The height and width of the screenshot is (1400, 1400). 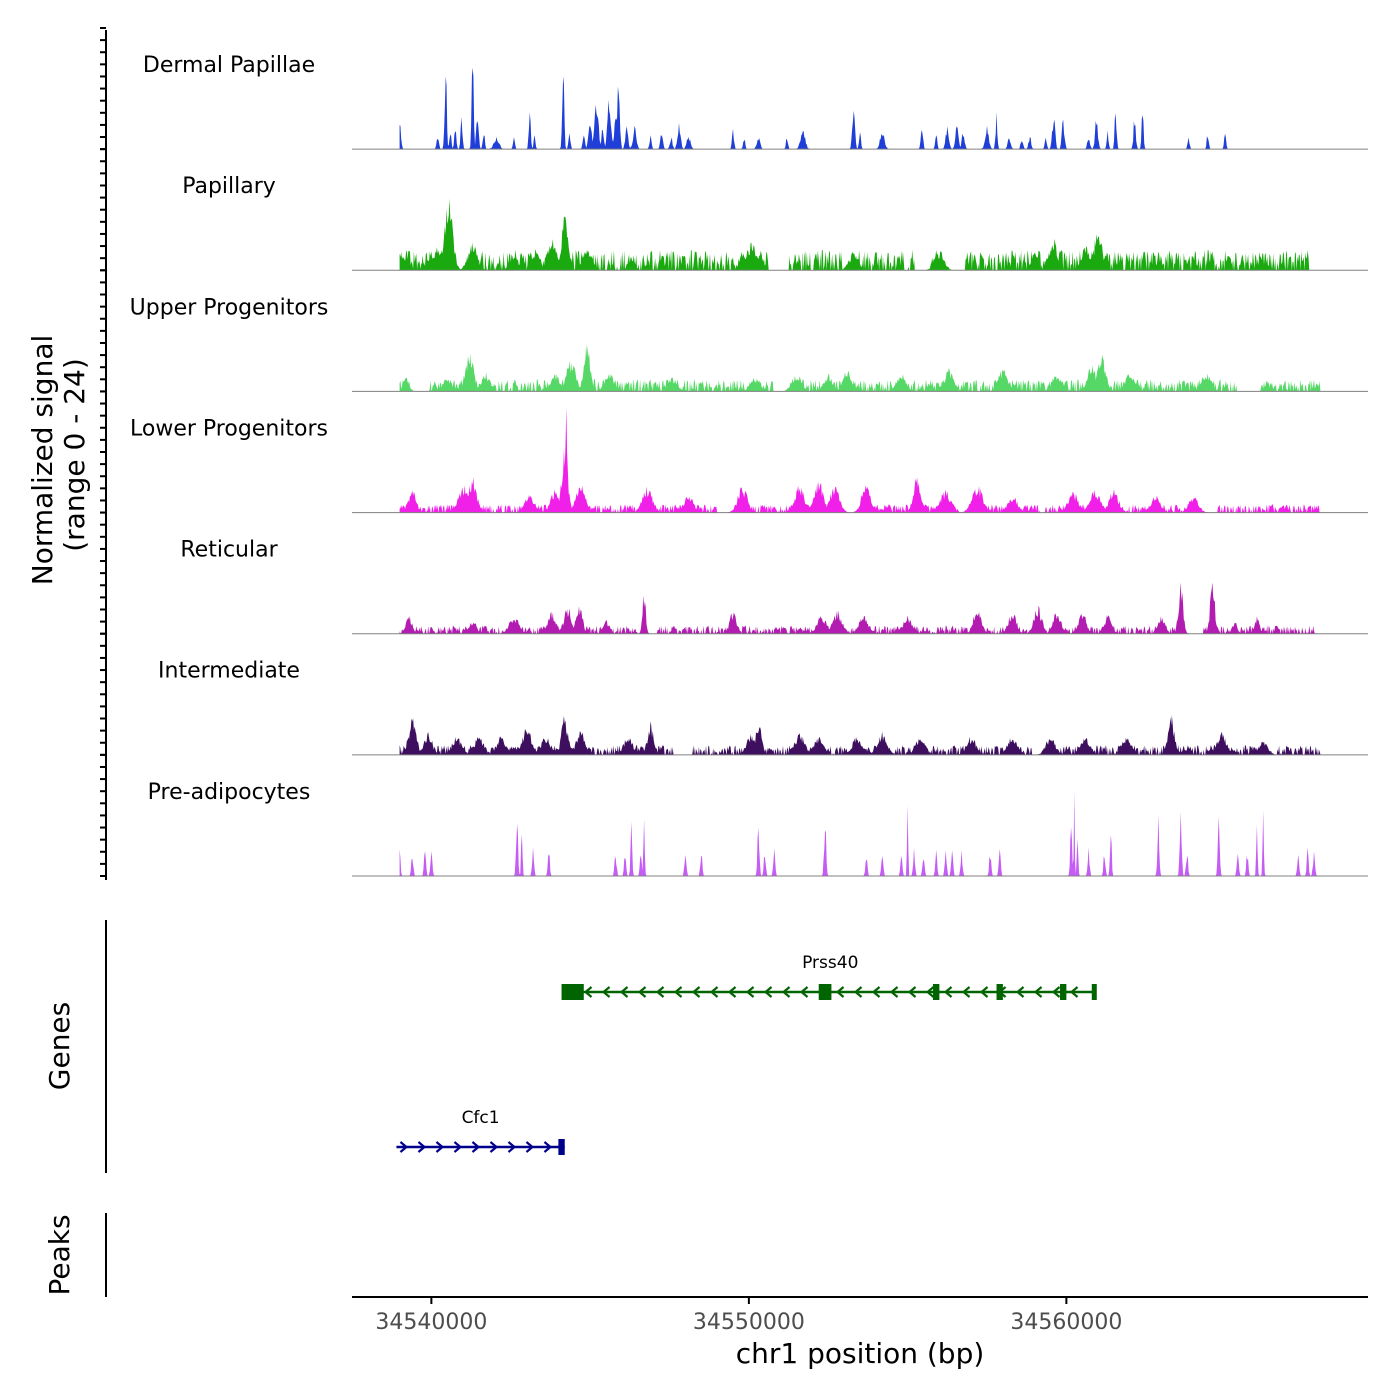 I want to click on gene-prss40: Prss40, so click(x=829, y=976).